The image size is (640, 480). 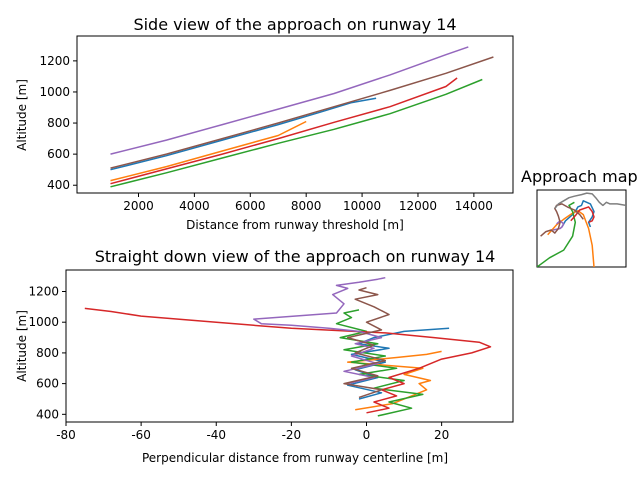 I want to click on approach-map-frame, so click(x=581, y=228).